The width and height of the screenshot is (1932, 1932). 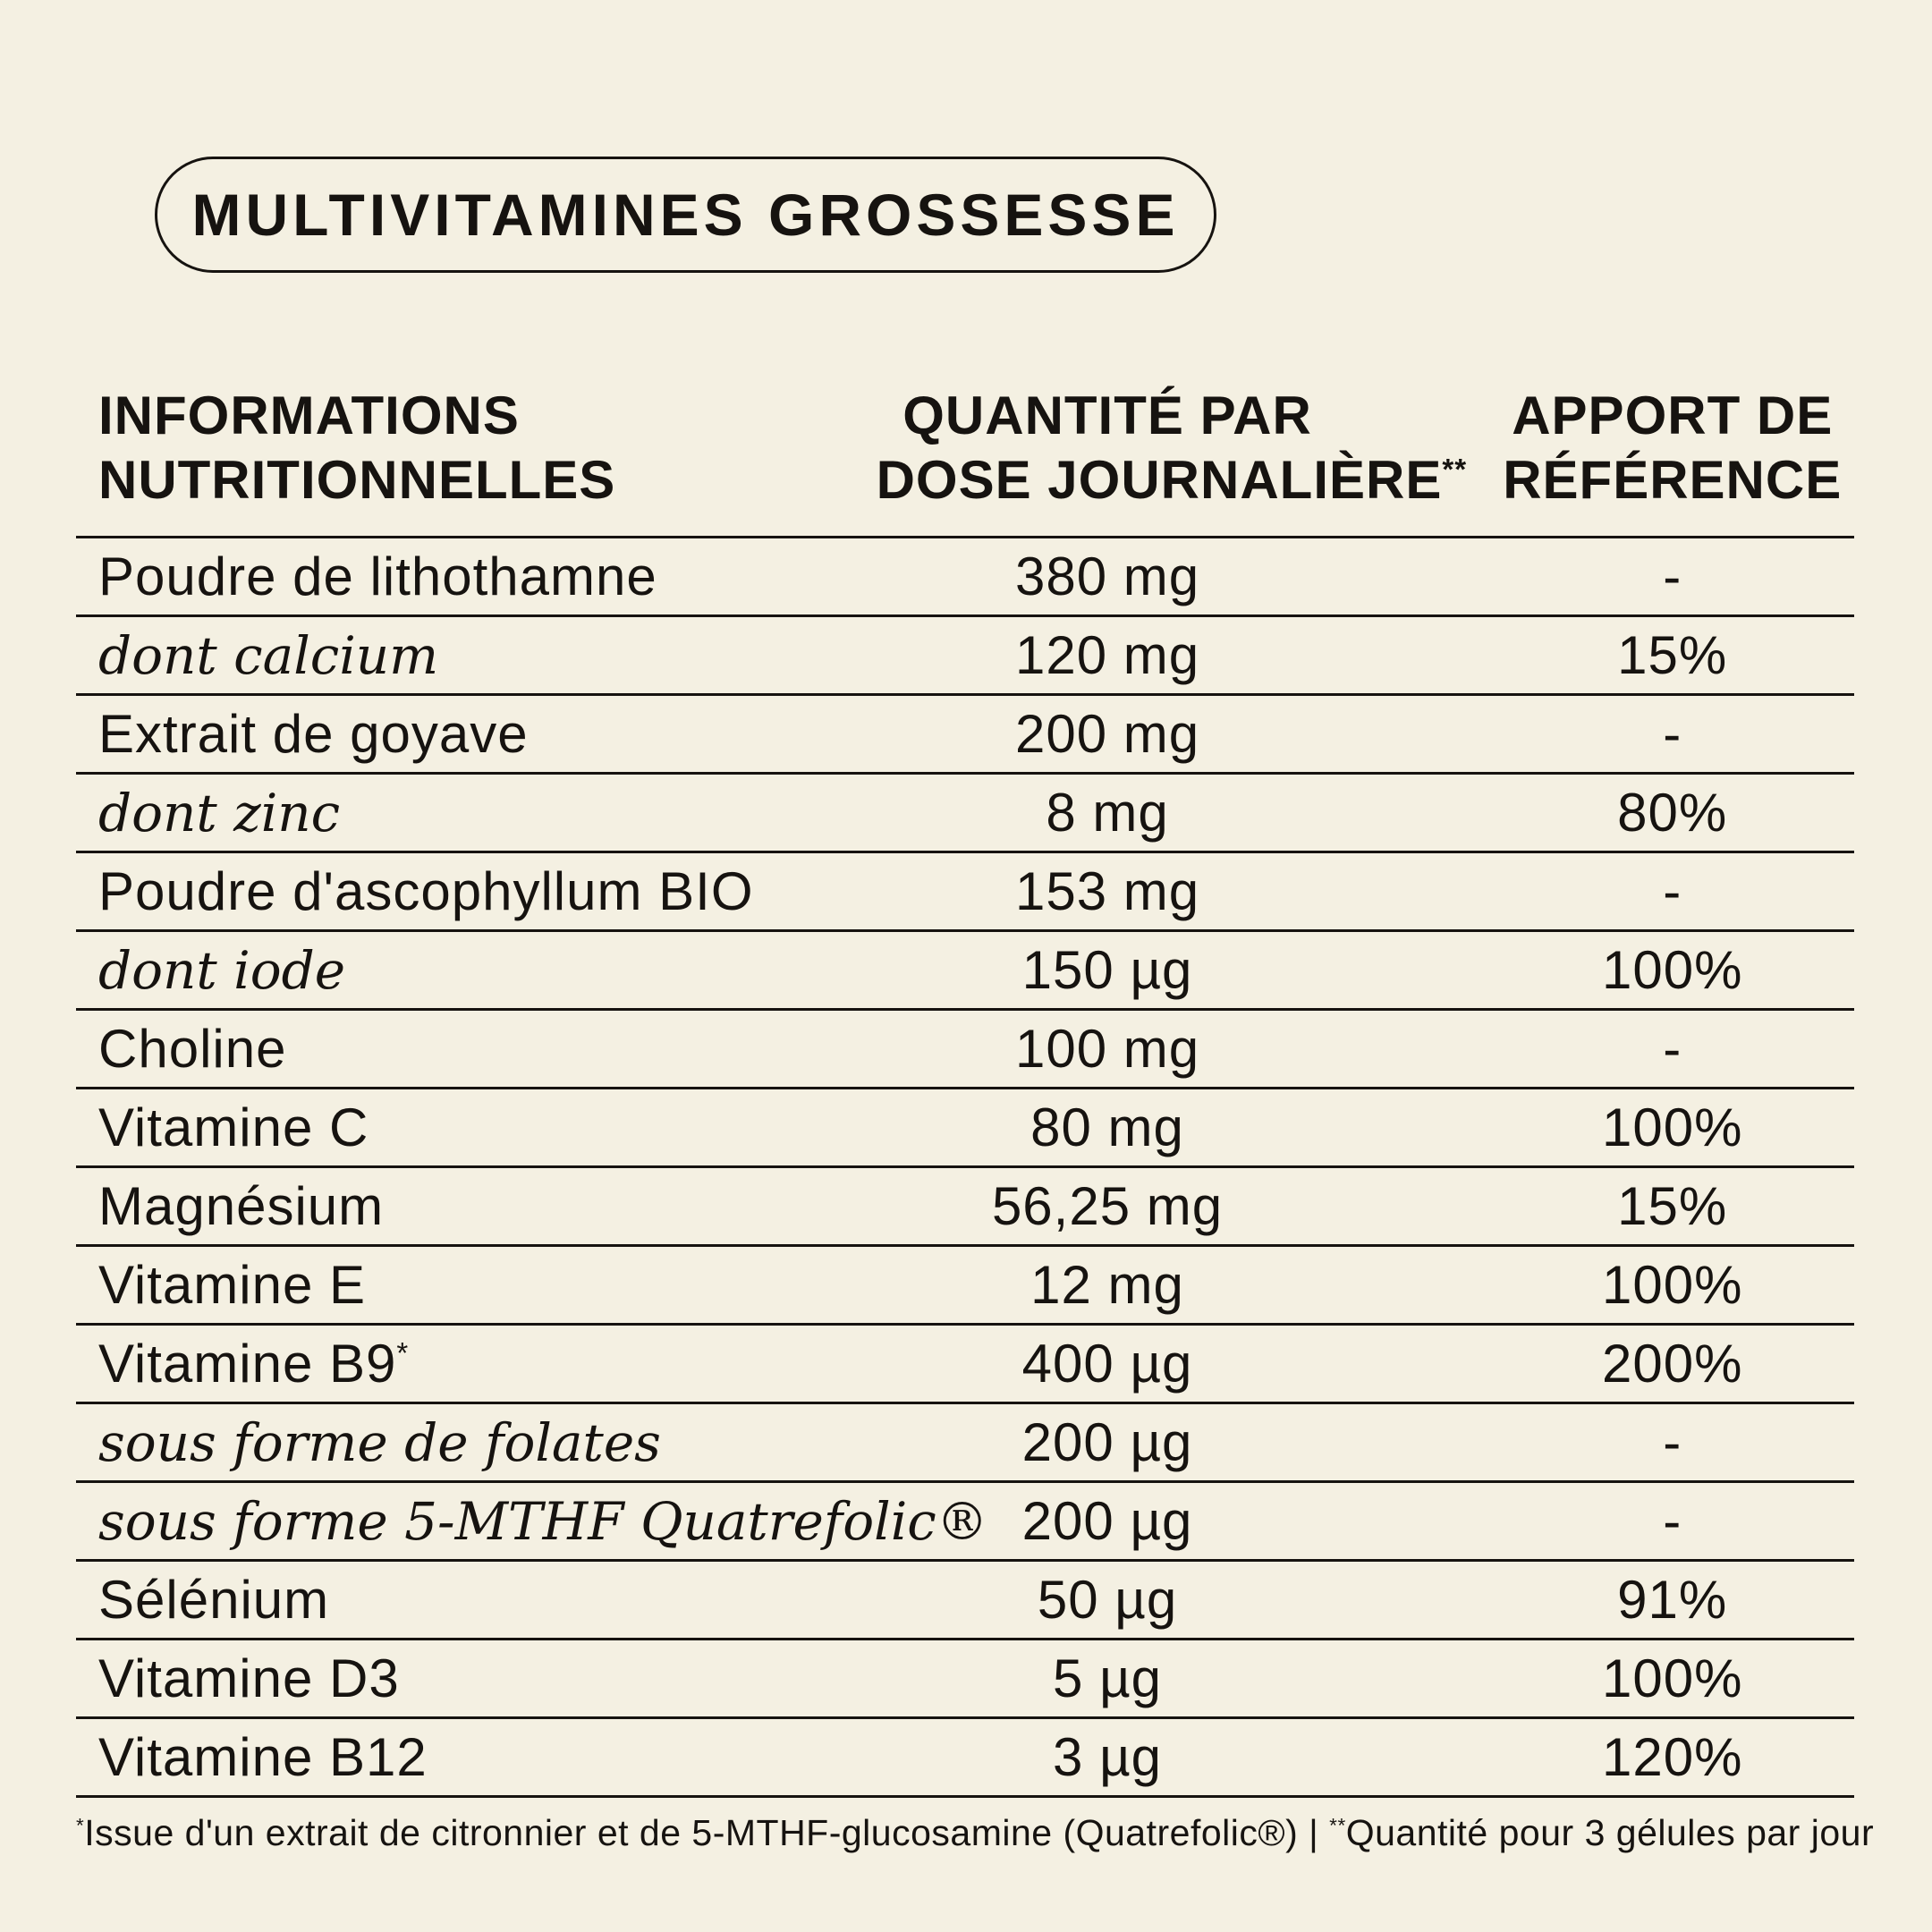 What do you see at coordinates (1107, 813) in the screenshot?
I see `ingredient-quantity: 8 mg` at bounding box center [1107, 813].